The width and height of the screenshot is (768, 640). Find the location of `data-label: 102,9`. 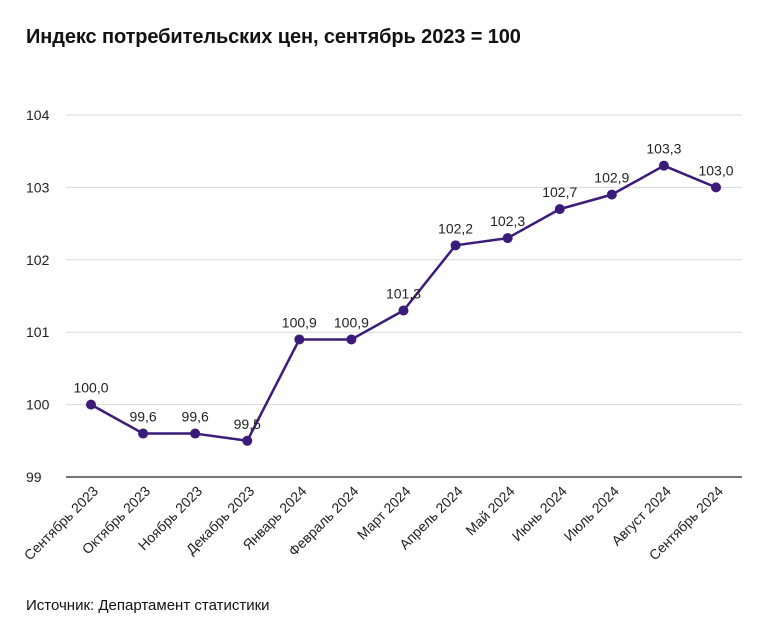

data-label: 102,9 is located at coordinates (611, 178).